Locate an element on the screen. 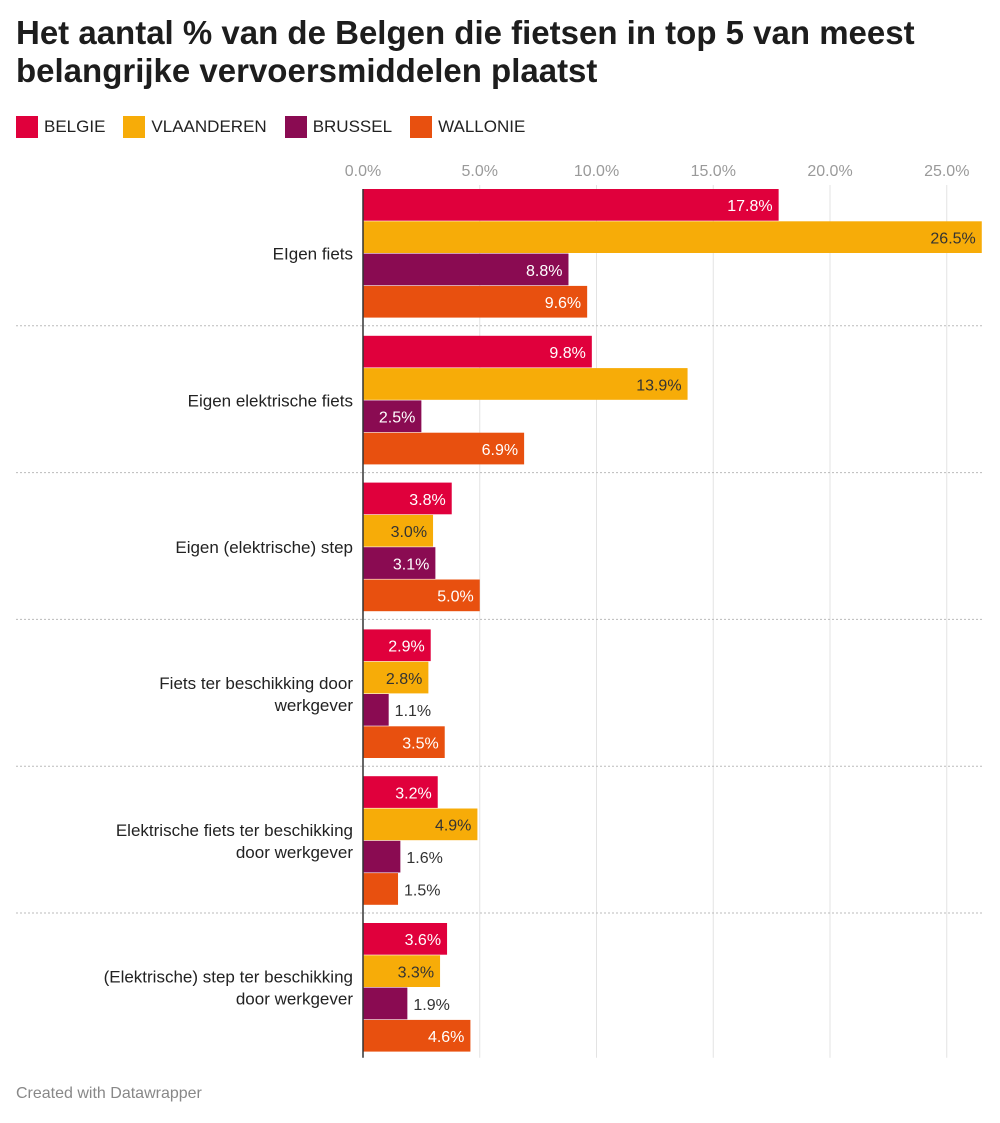 The height and width of the screenshot is (1123, 1000). data-label: 9.8% is located at coordinates (567, 353).